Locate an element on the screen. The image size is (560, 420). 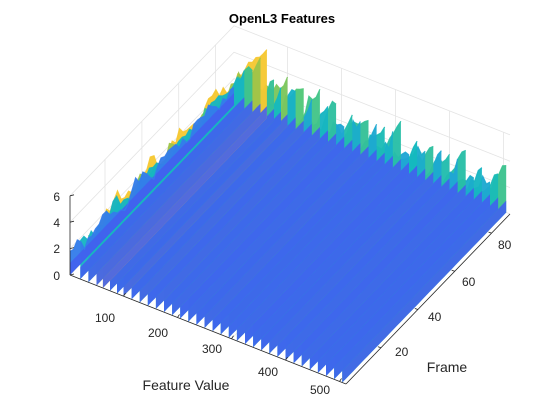
surface-ridge-crest is located at coordinates (152, 169).